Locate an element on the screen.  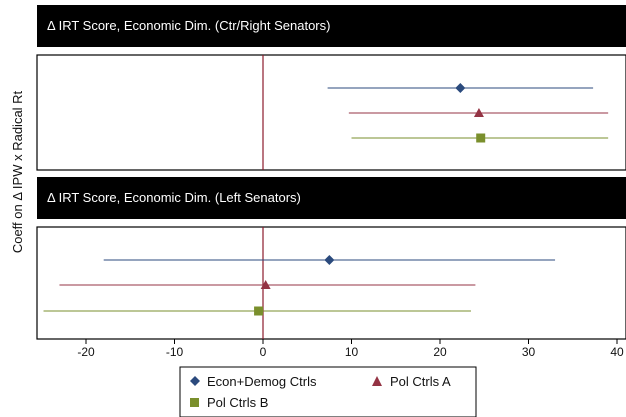
legend-label-pol-ctrls-a: Pol Ctrls A is located at coordinates (420, 381).